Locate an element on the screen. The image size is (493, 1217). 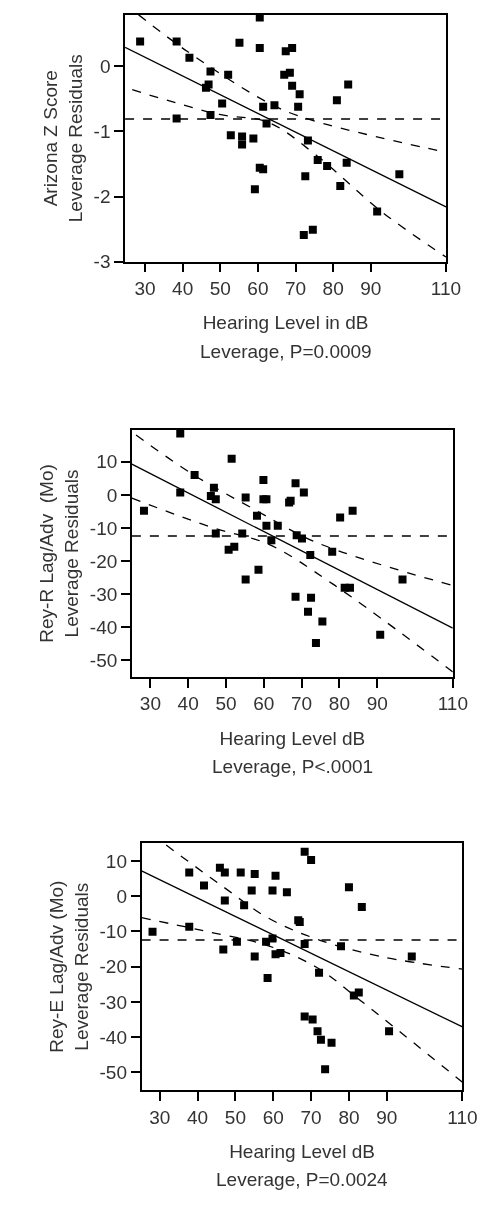
y-axis-title: Arizona Z Score Leverage Residuals is located at coordinates (63, 138).